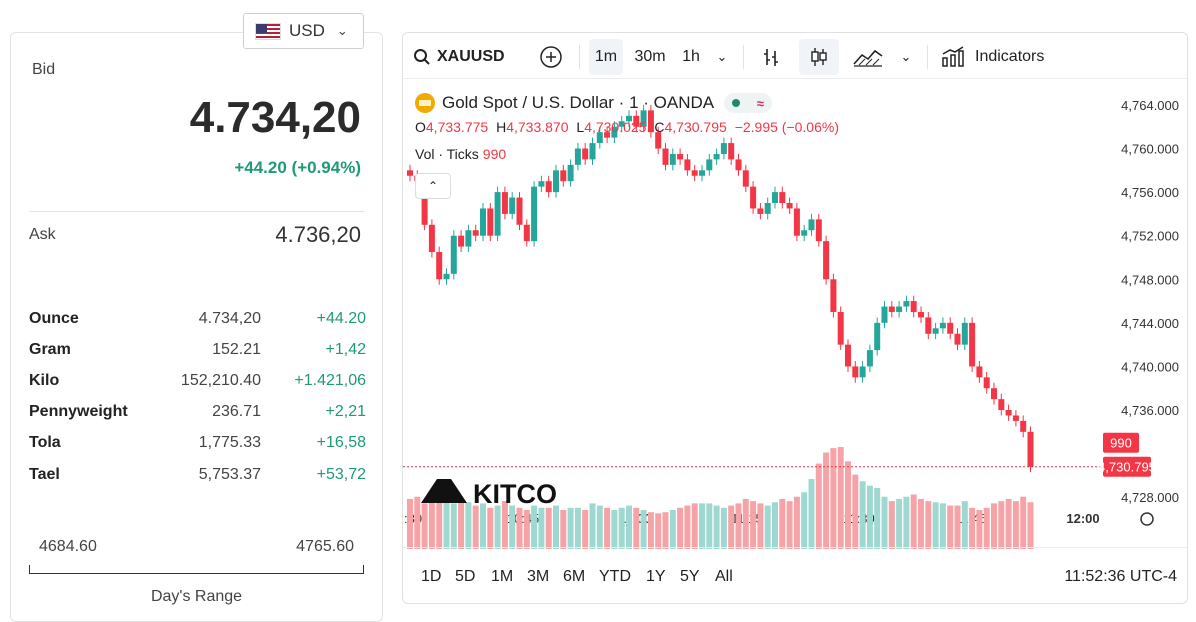 This screenshot has height=622, width=1196. I want to click on candles-chart-type-button, so click(819, 57).